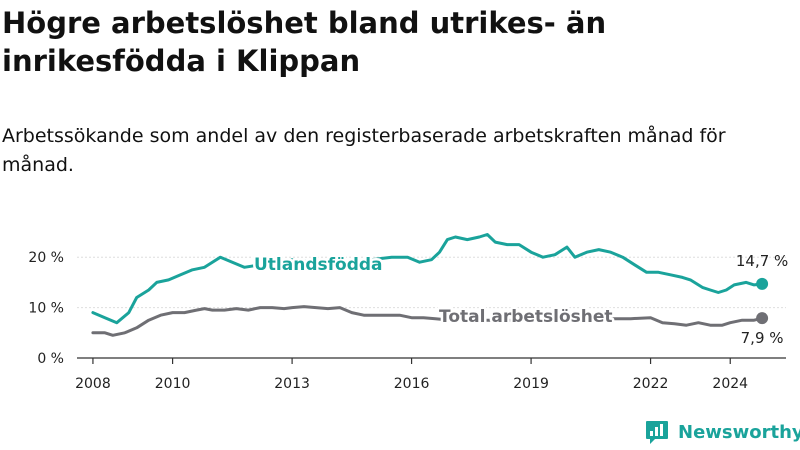 This screenshot has width=800, height=450. Describe the element at coordinates (292, 384) in the screenshot. I see `x-tick-label: 2013` at that location.